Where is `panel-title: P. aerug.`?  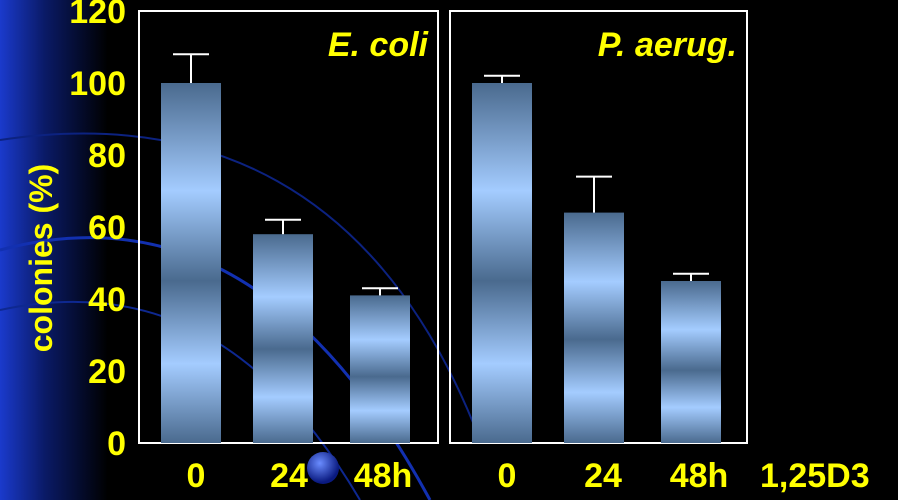 panel-title: P. aerug. is located at coordinates (667, 45).